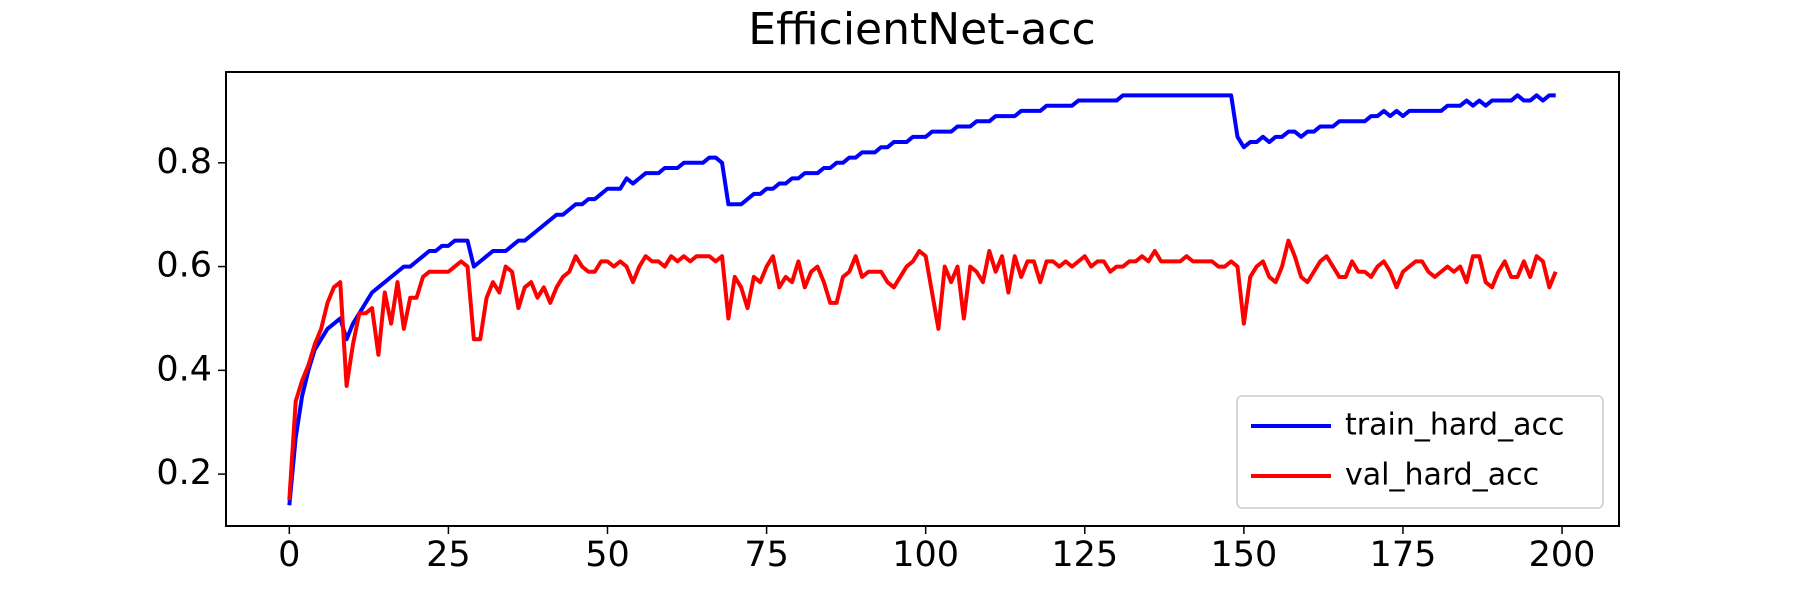 This screenshot has width=1800, height=600. What do you see at coordinates (1454, 425) in the screenshot?
I see `legend-label: train_hard_acc` at bounding box center [1454, 425].